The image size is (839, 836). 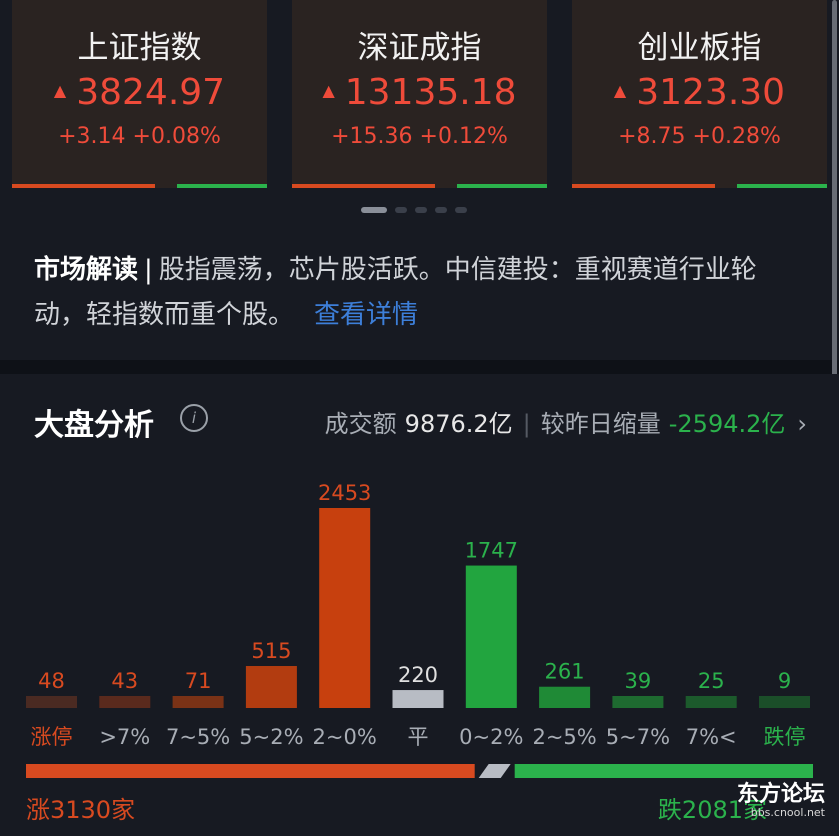 What do you see at coordinates (491, 737) in the screenshot?
I see `category-label: 0~2%` at bounding box center [491, 737].